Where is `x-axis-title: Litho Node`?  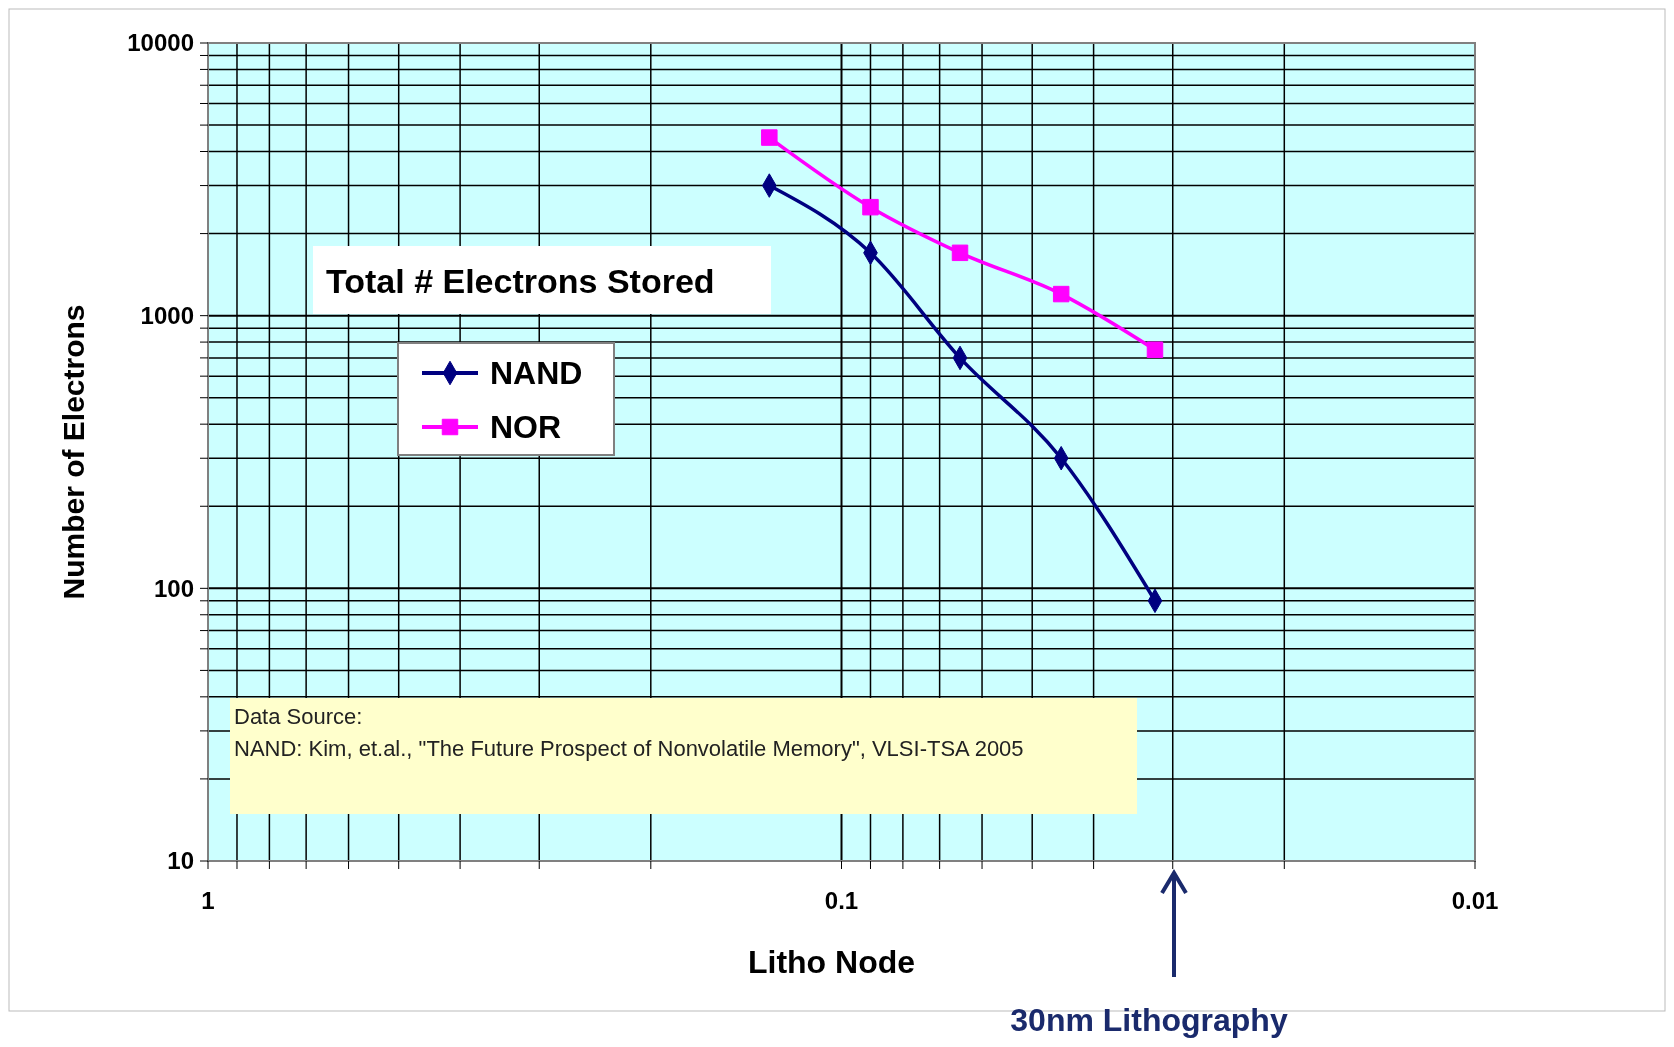 x-axis-title: Litho Node is located at coordinates (831, 962).